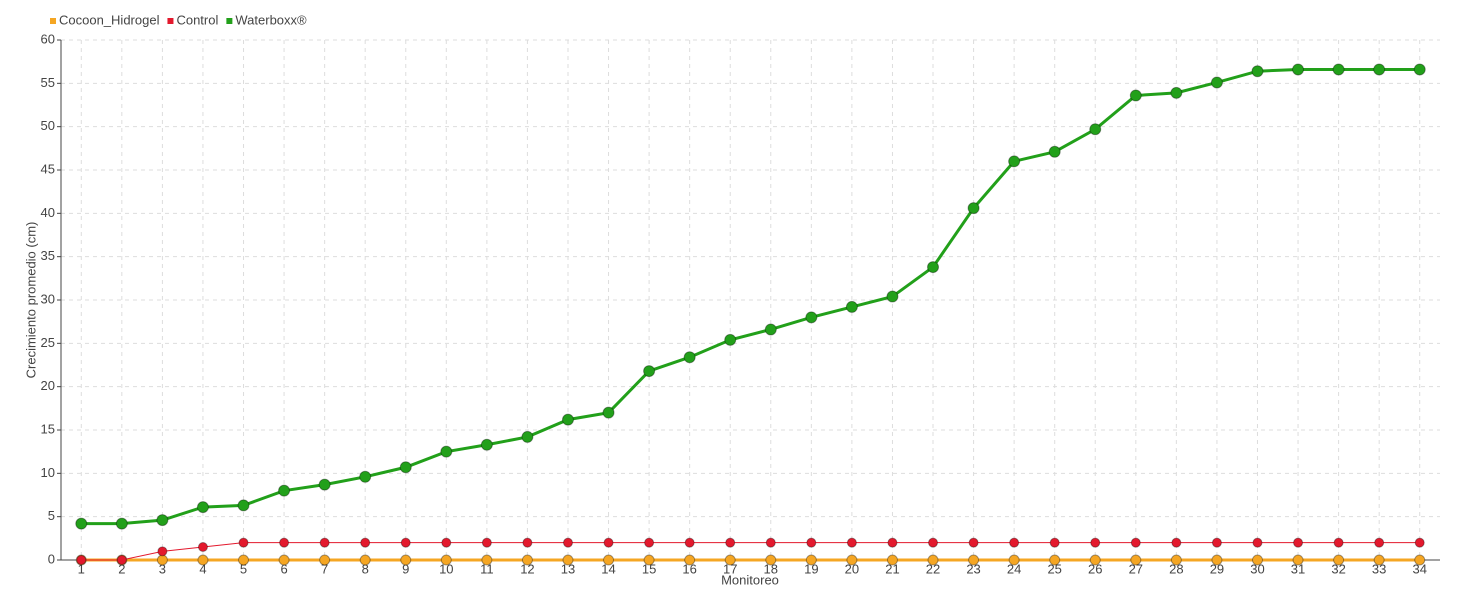 This screenshot has height=600, width=1460. What do you see at coordinates (405, 568) in the screenshot?
I see `x-tick-label: 9` at bounding box center [405, 568].